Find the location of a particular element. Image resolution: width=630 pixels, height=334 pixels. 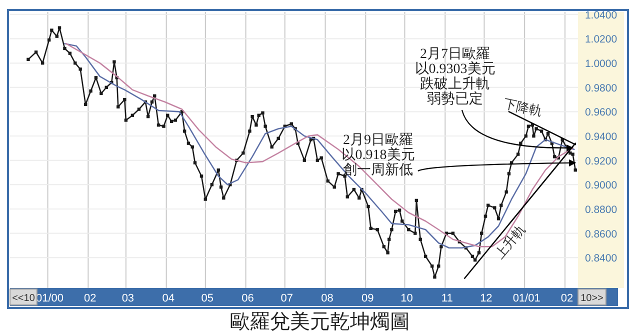

text: 10>> is located at coordinates (592, 298).